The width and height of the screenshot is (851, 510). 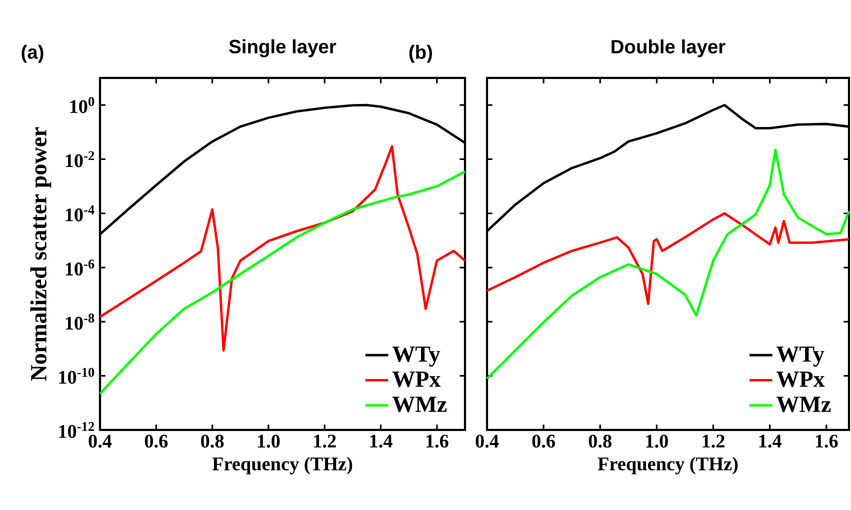 What do you see at coordinates (80, 268) in the screenshot?
I see `y-tick-label: 10$^{-6}$` at bounding box center [80, 268].